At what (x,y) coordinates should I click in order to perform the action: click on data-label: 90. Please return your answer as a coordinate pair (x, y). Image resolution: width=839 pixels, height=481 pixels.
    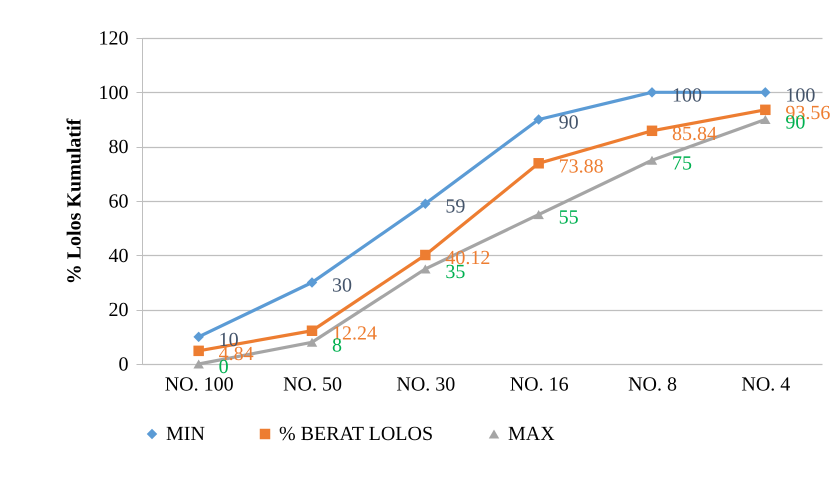
    Looking at the image, I should click on (568, 123).